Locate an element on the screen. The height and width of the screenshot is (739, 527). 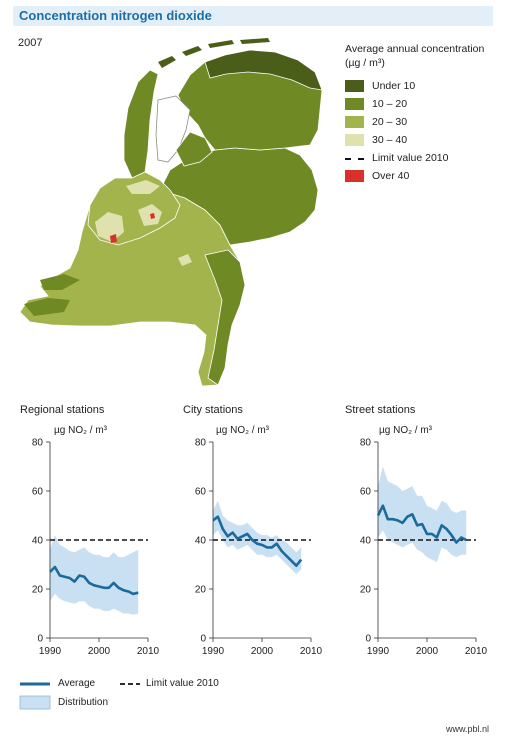
map-zone-30-40-a is located at coordinates (109, 227).